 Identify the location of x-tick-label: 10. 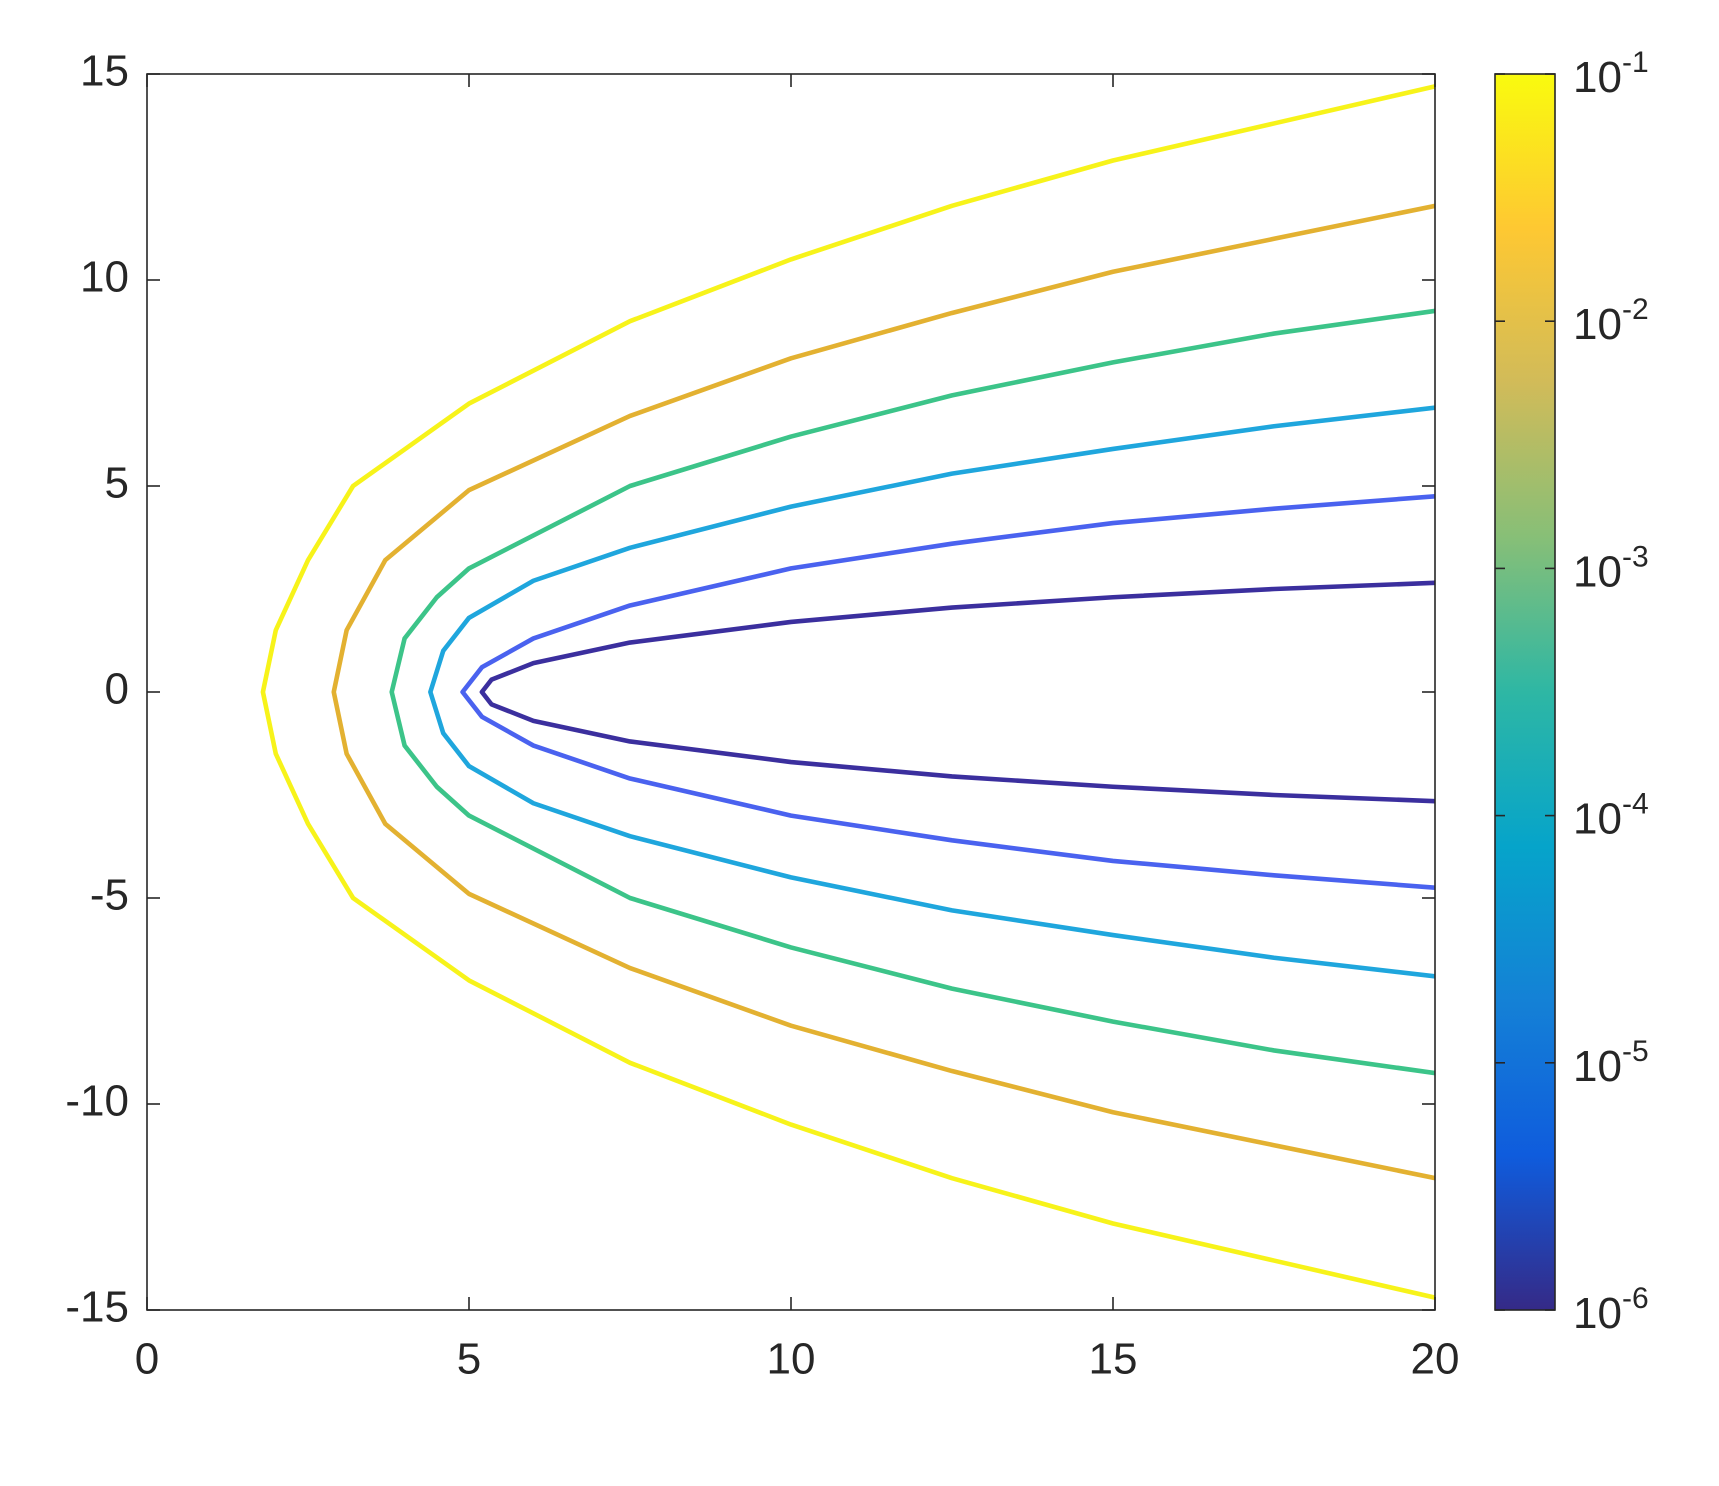
(791, 1359).